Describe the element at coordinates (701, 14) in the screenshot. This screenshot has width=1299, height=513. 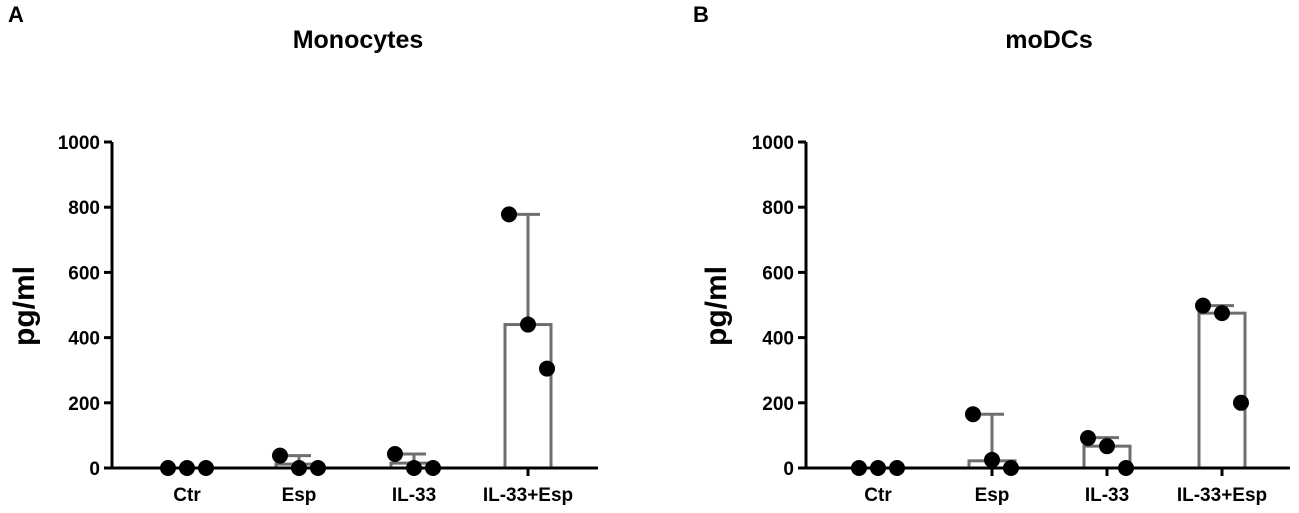
I see `panel-letter-b: B` at that location.